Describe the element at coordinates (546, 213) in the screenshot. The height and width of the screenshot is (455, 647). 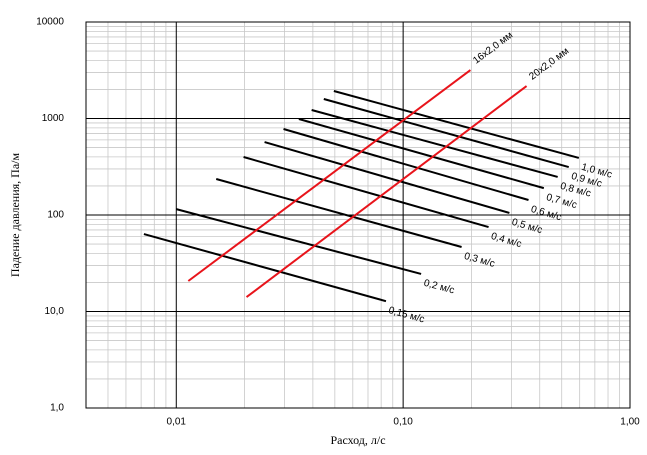
I see `series-label: 0,6 м/с` at that location.